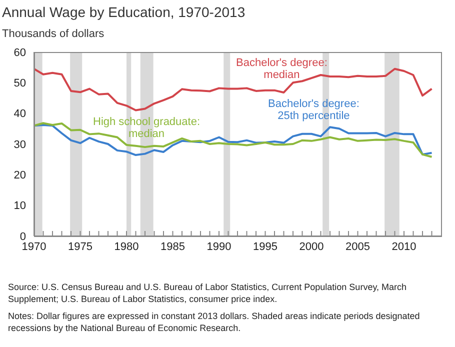 The width and height of the screenshot is (455, 347). I want to click on x-tick-label: 1980, so click(126, 246).